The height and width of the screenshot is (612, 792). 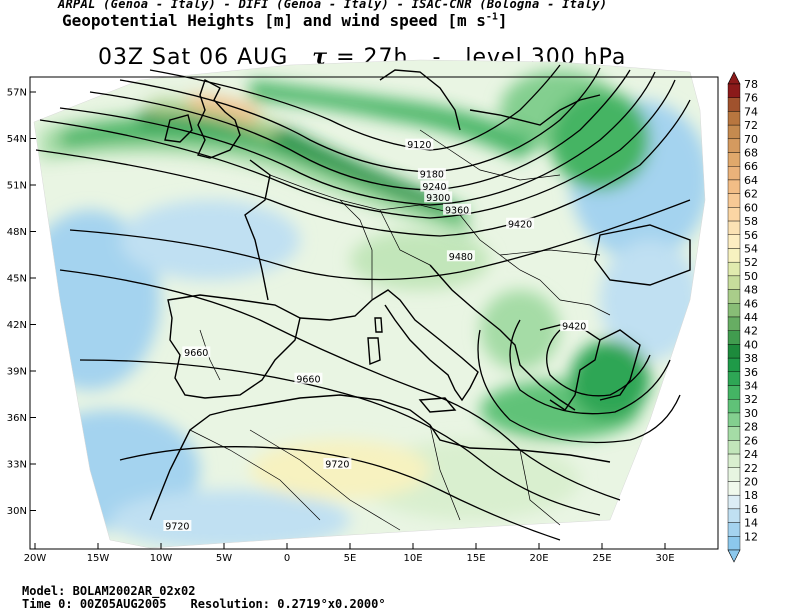 I want to click on colorbar-label: 20, so click(x=751, y=481).